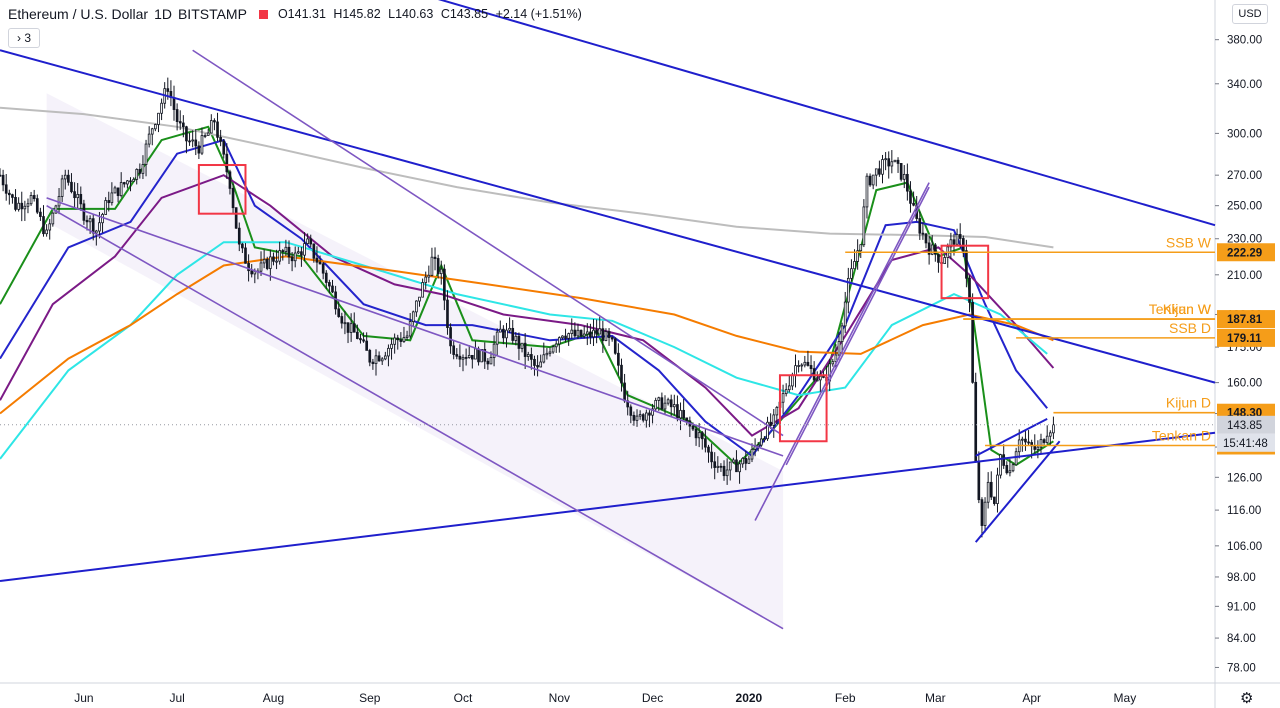 The height and width of the screenshot is (708, 1280). What do you see at coordinates (1244, 547) in the screenshot?
I see `price-tick-label: 106.00` at bounding box center [1244, 547].